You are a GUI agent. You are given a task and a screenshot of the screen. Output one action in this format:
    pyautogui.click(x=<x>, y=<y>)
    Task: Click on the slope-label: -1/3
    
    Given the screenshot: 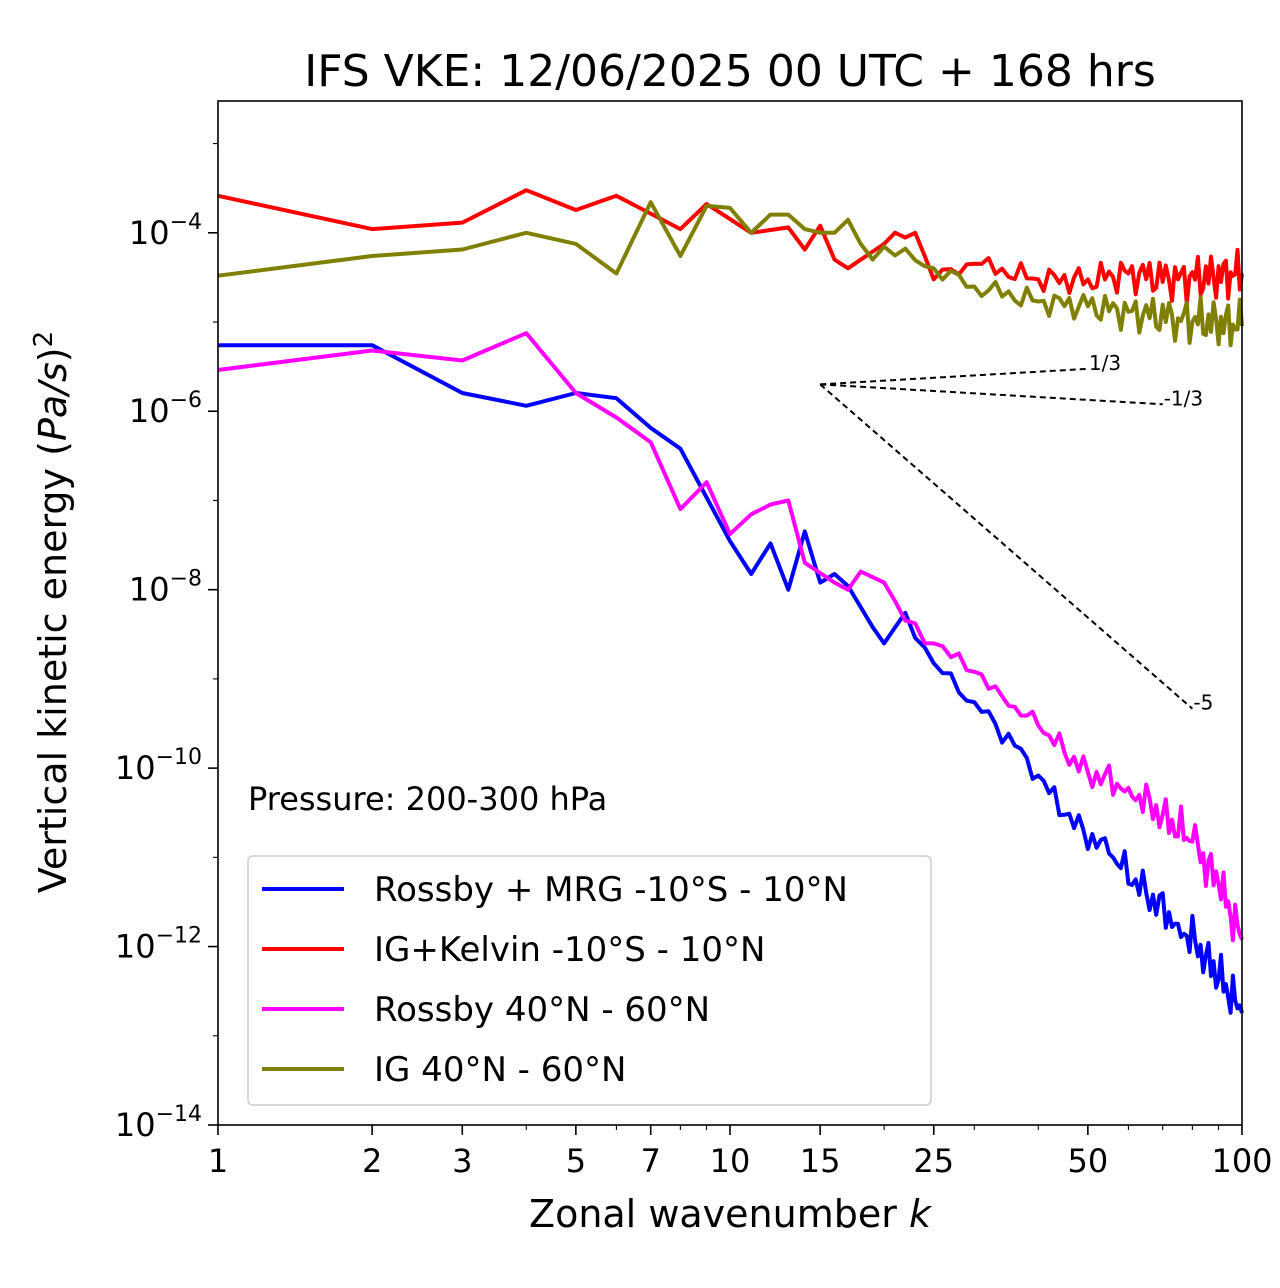 What is the action you would take?
    pyautogui.click(x=1183, y=398)
    